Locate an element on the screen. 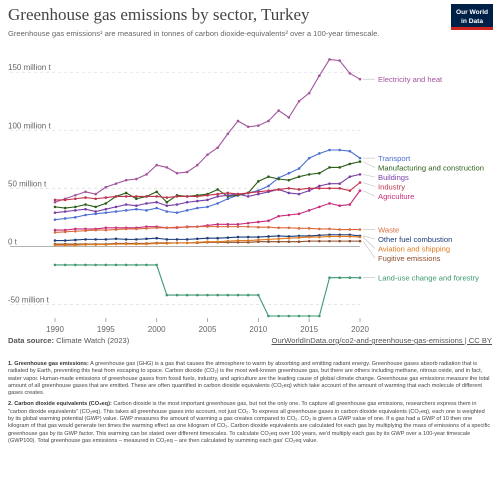 The width and height of the screenshot is (500, 499). x-tick-label: 2000 is located at coordinates (157, 329).